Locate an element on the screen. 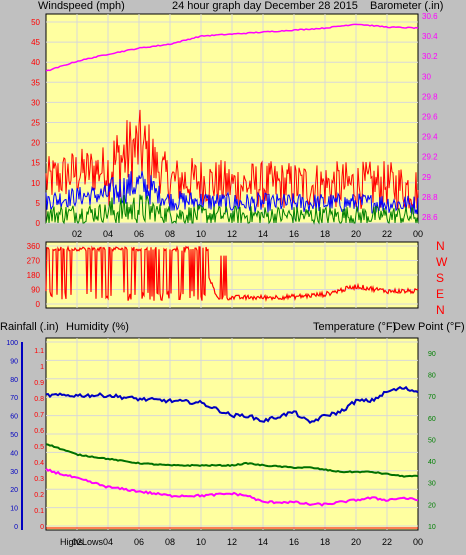  barometer-tick-label: 29.4 is located at coordinates (430, 137).